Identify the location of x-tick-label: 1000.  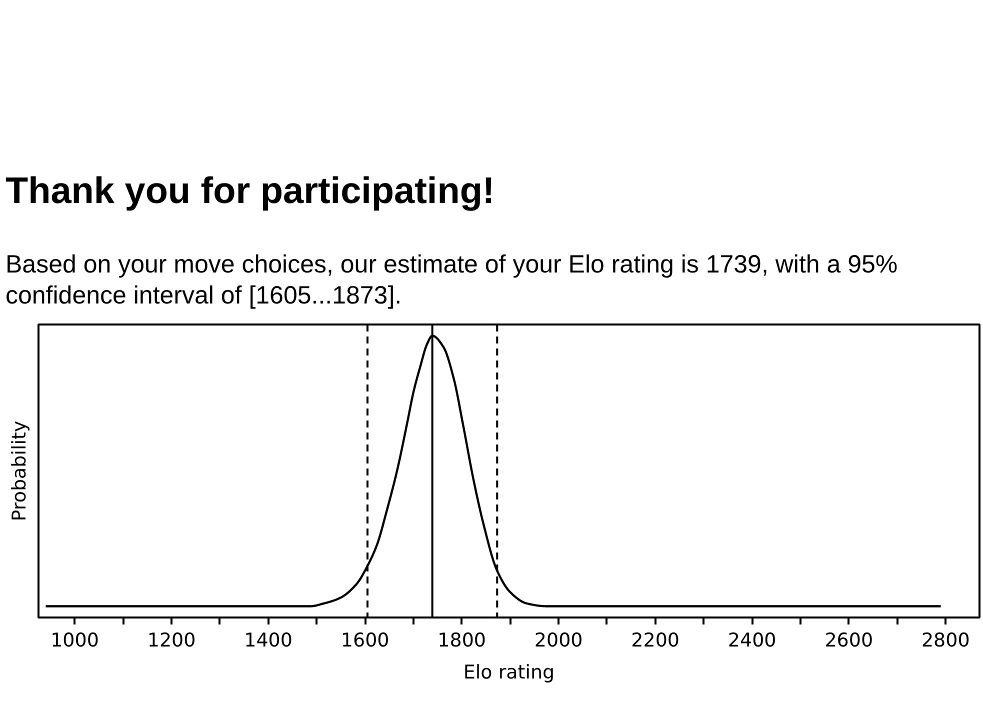
(74, 641).